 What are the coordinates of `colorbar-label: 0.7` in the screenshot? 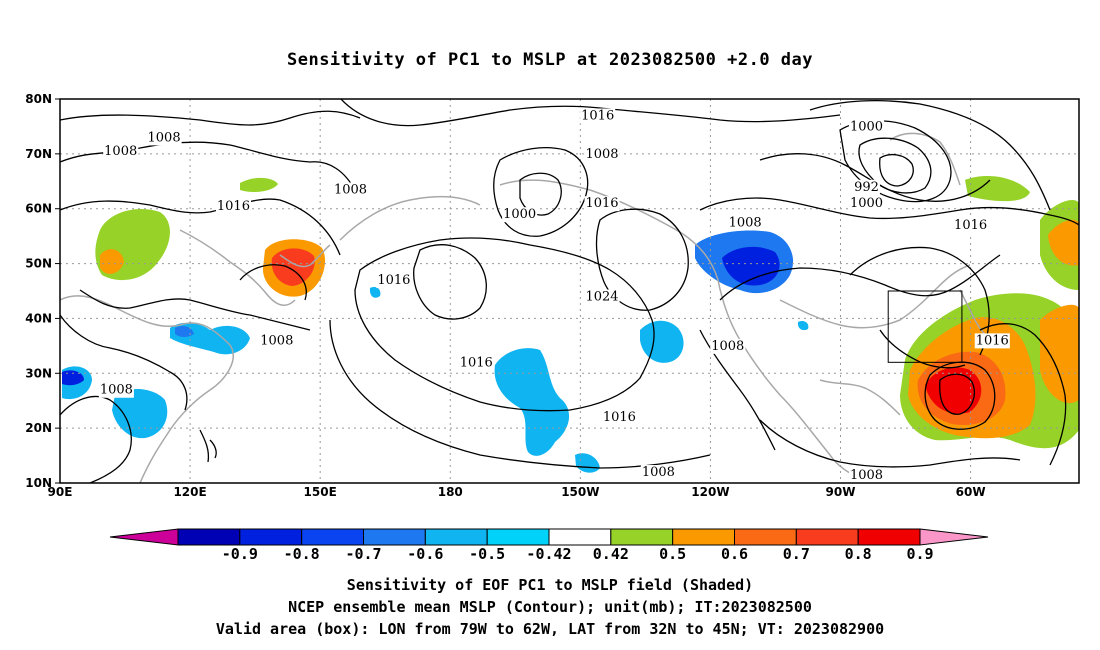 It's located at (796, 554).